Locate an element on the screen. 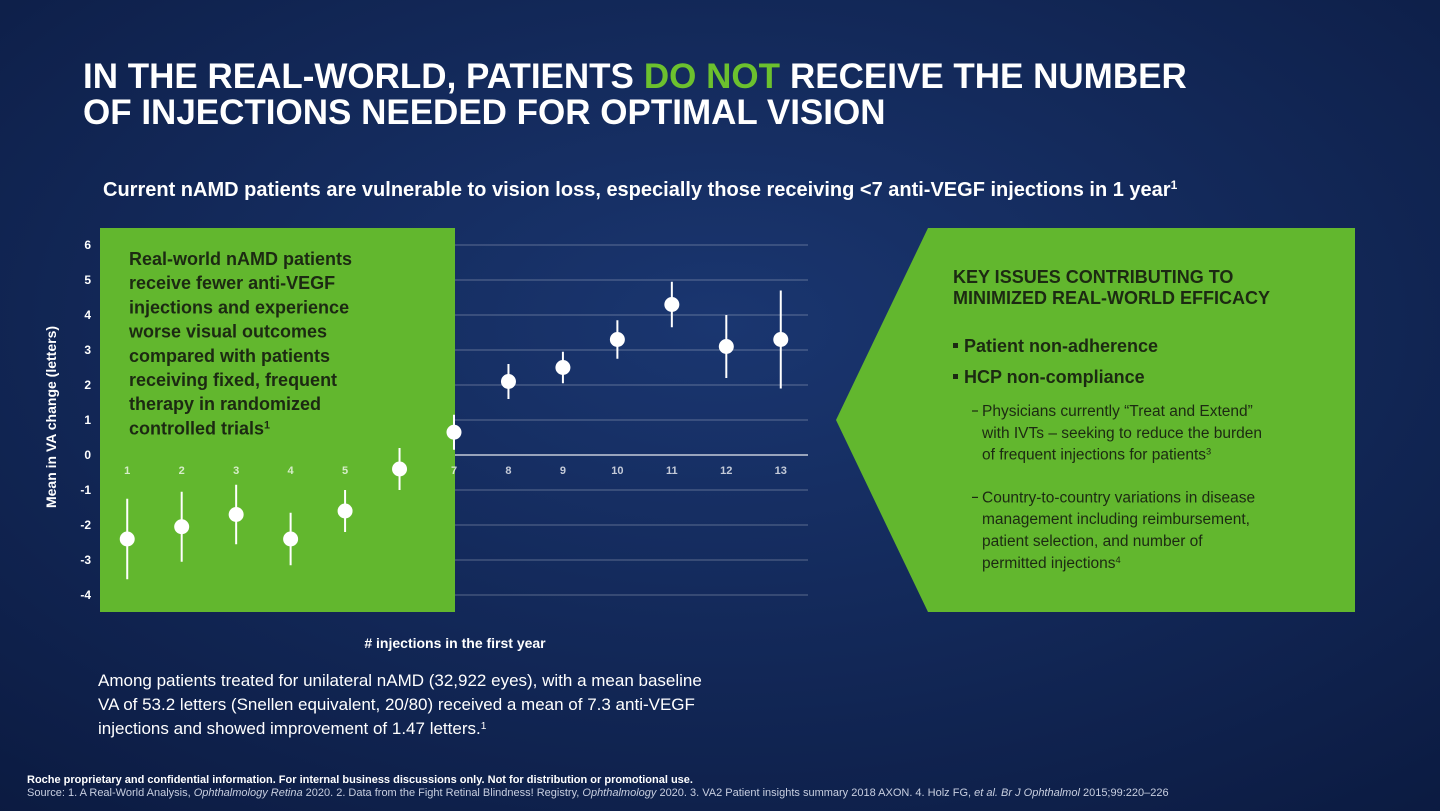 This screenshot has width=1440, height=811. key-issues-title: MINIMIZED REAL-WORLD EFFICACY is located at coordinates (1111, 298).